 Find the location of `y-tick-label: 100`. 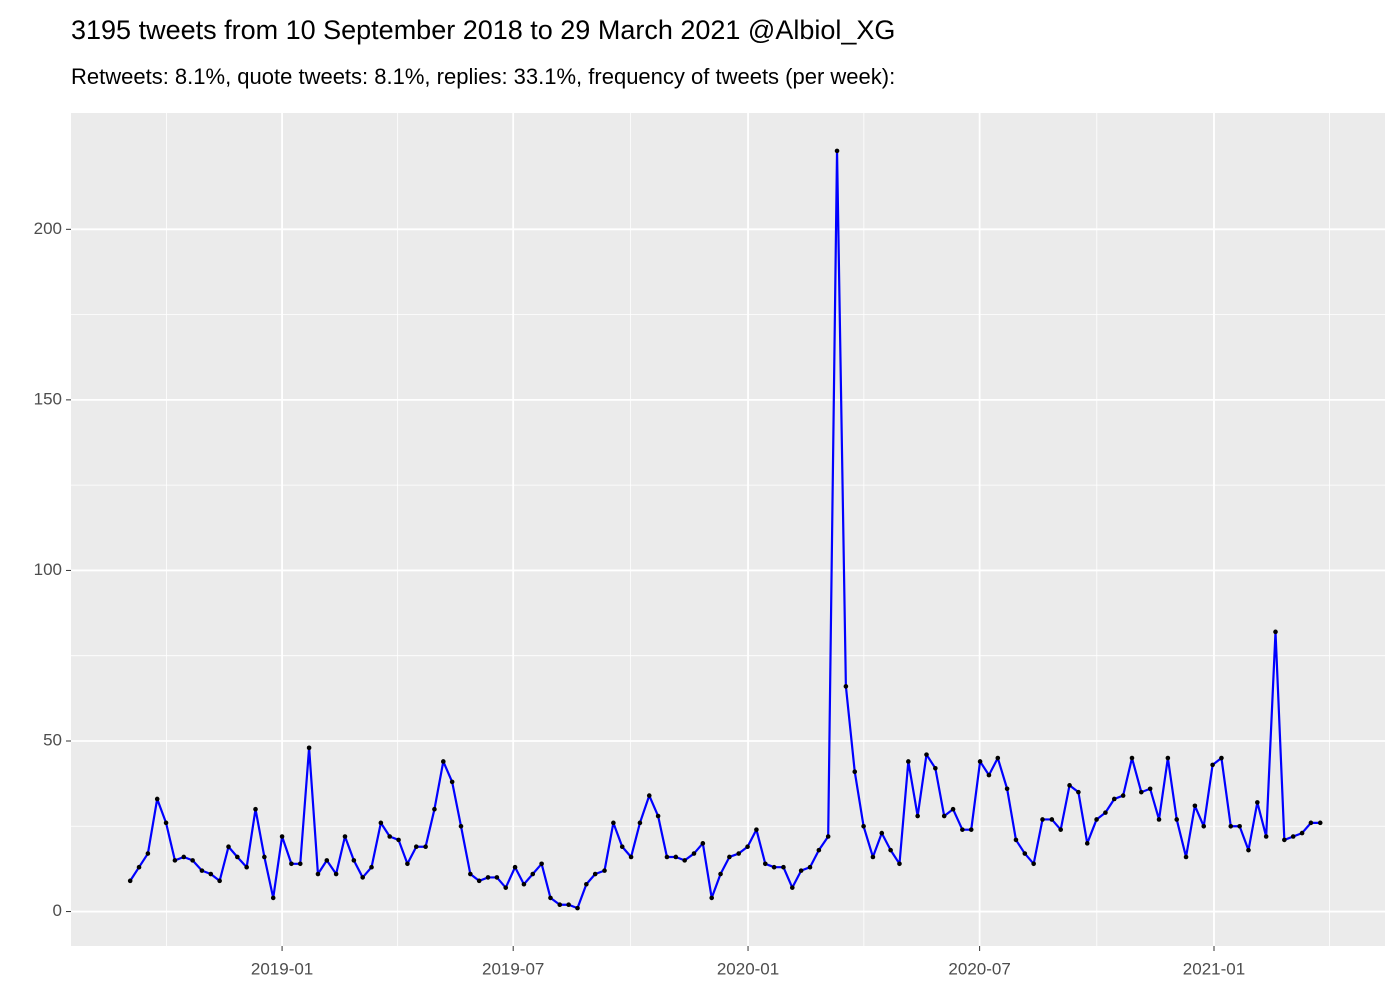

y-tick-label: 100 is located at coordinates (48, 569).